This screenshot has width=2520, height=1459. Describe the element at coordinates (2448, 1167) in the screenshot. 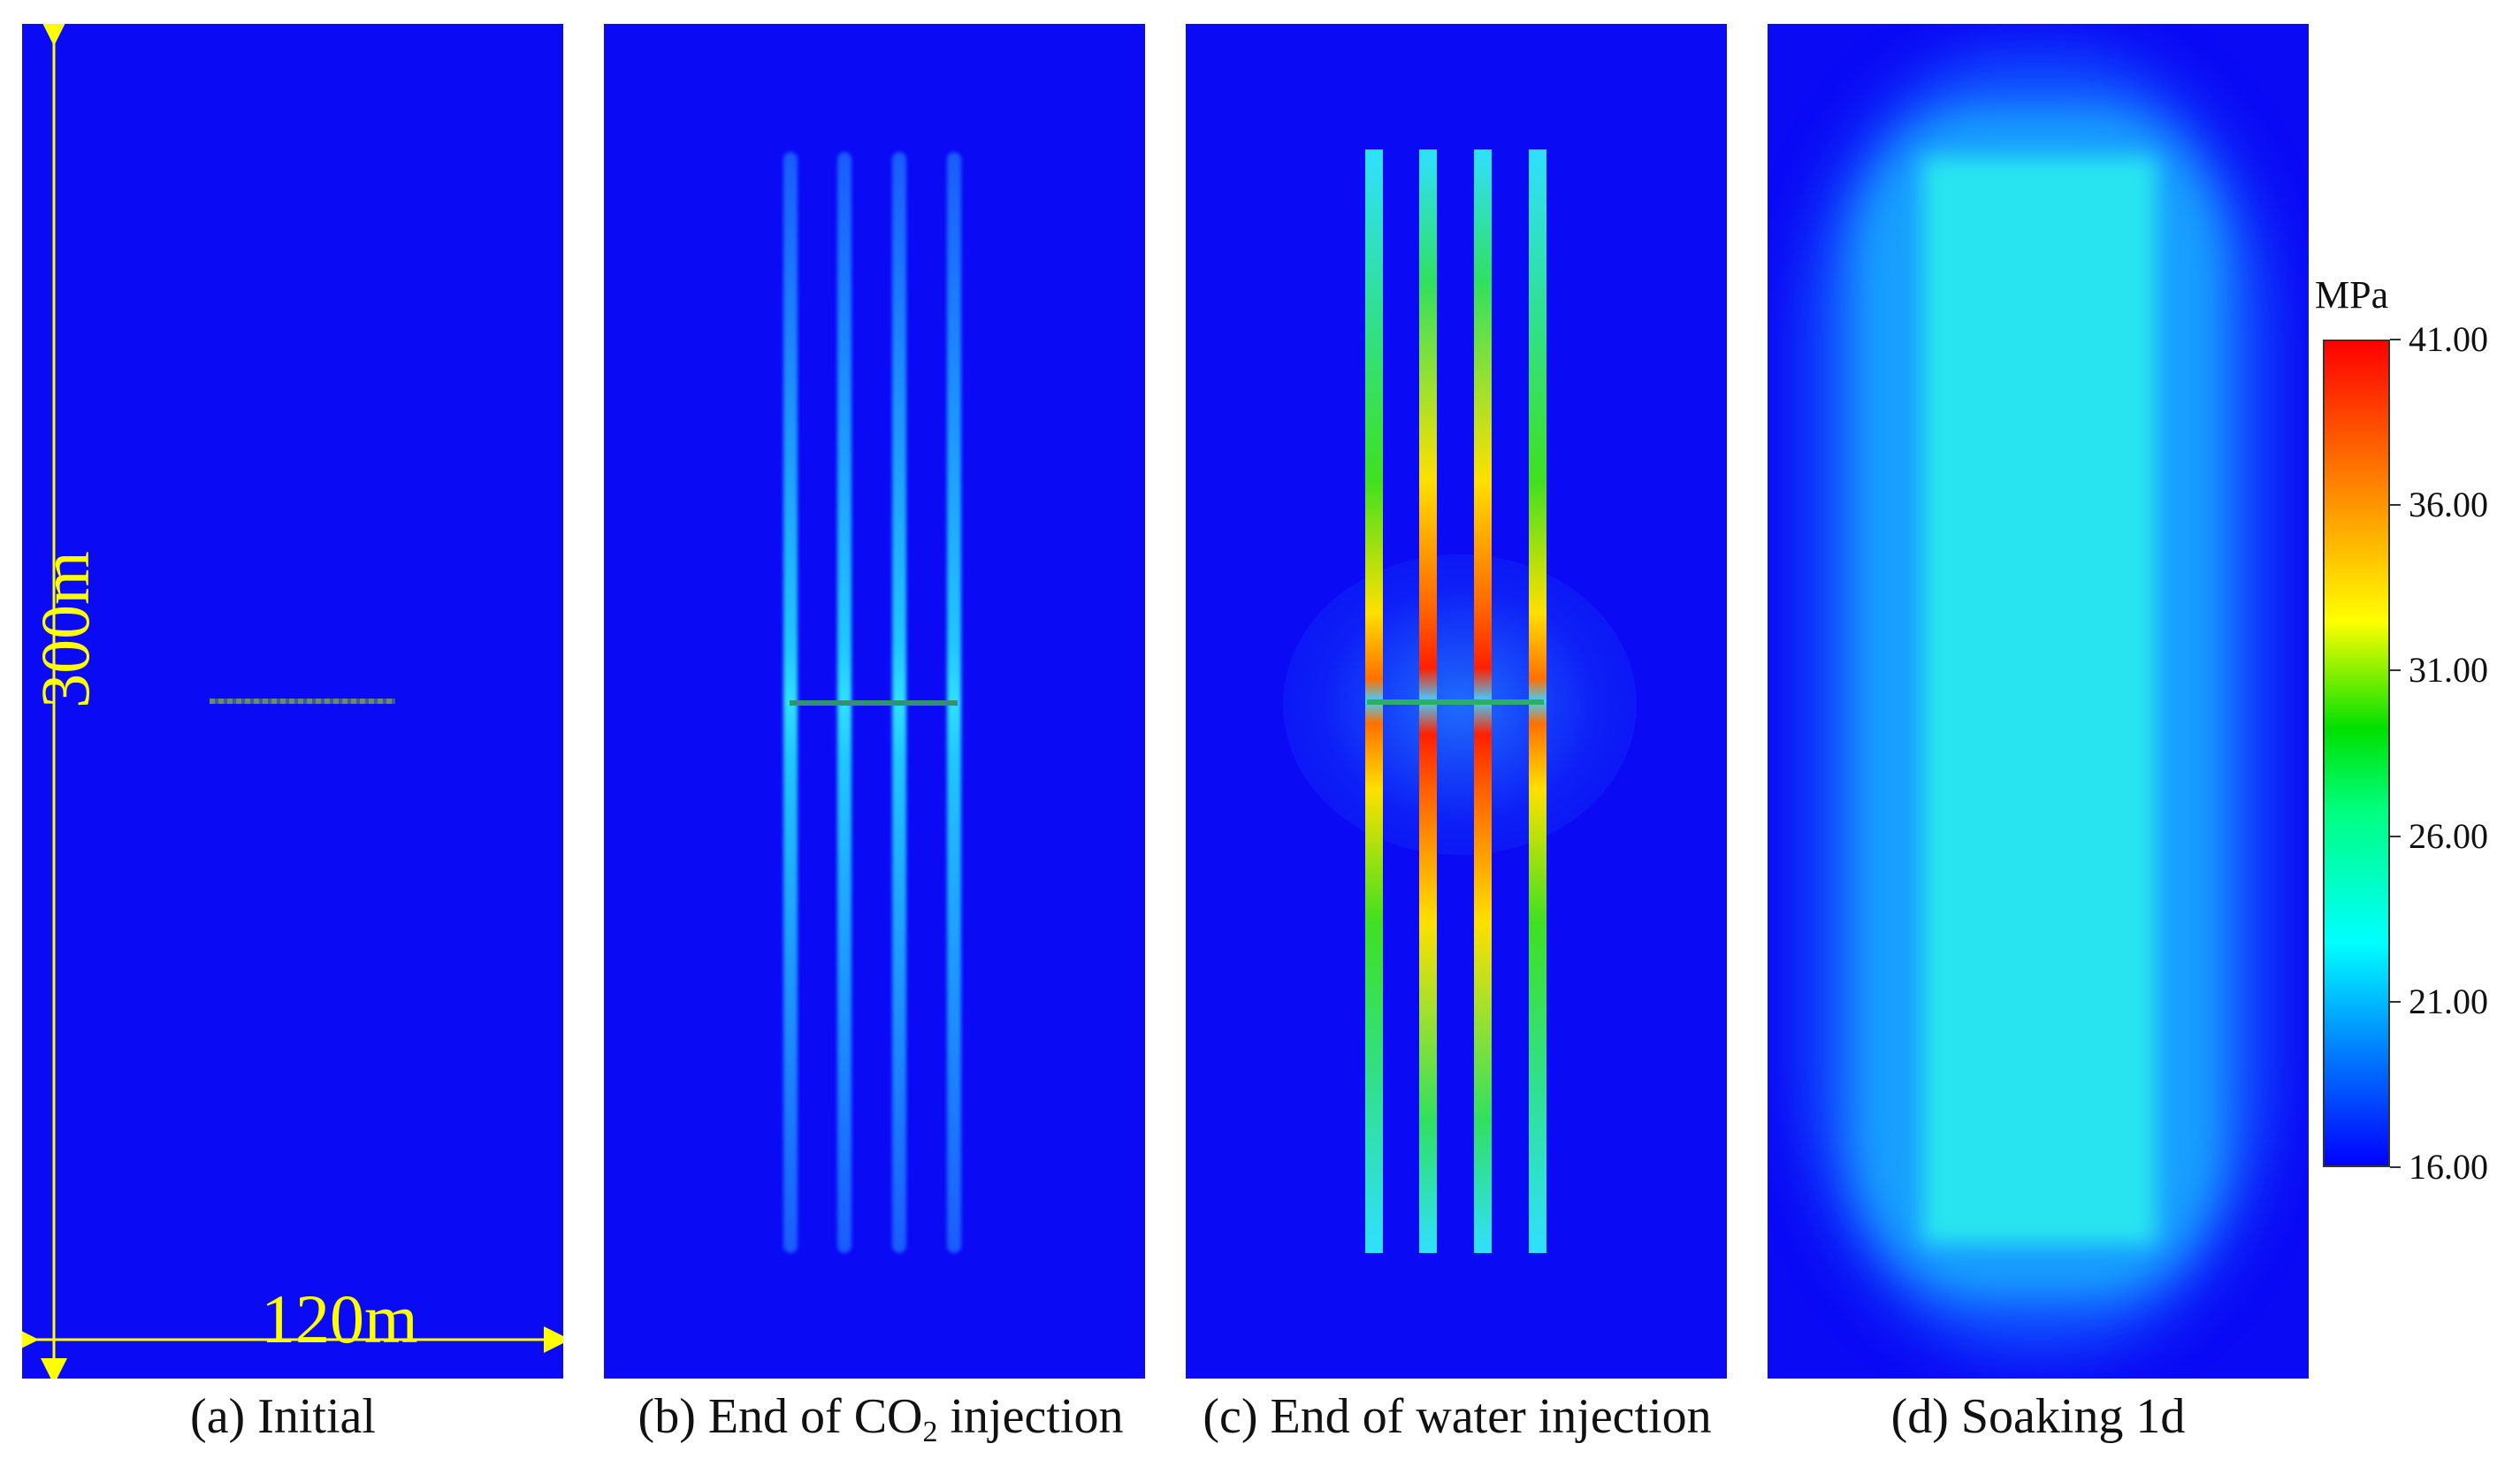

I see `colorbar-tick-label: 16.00` at that location.